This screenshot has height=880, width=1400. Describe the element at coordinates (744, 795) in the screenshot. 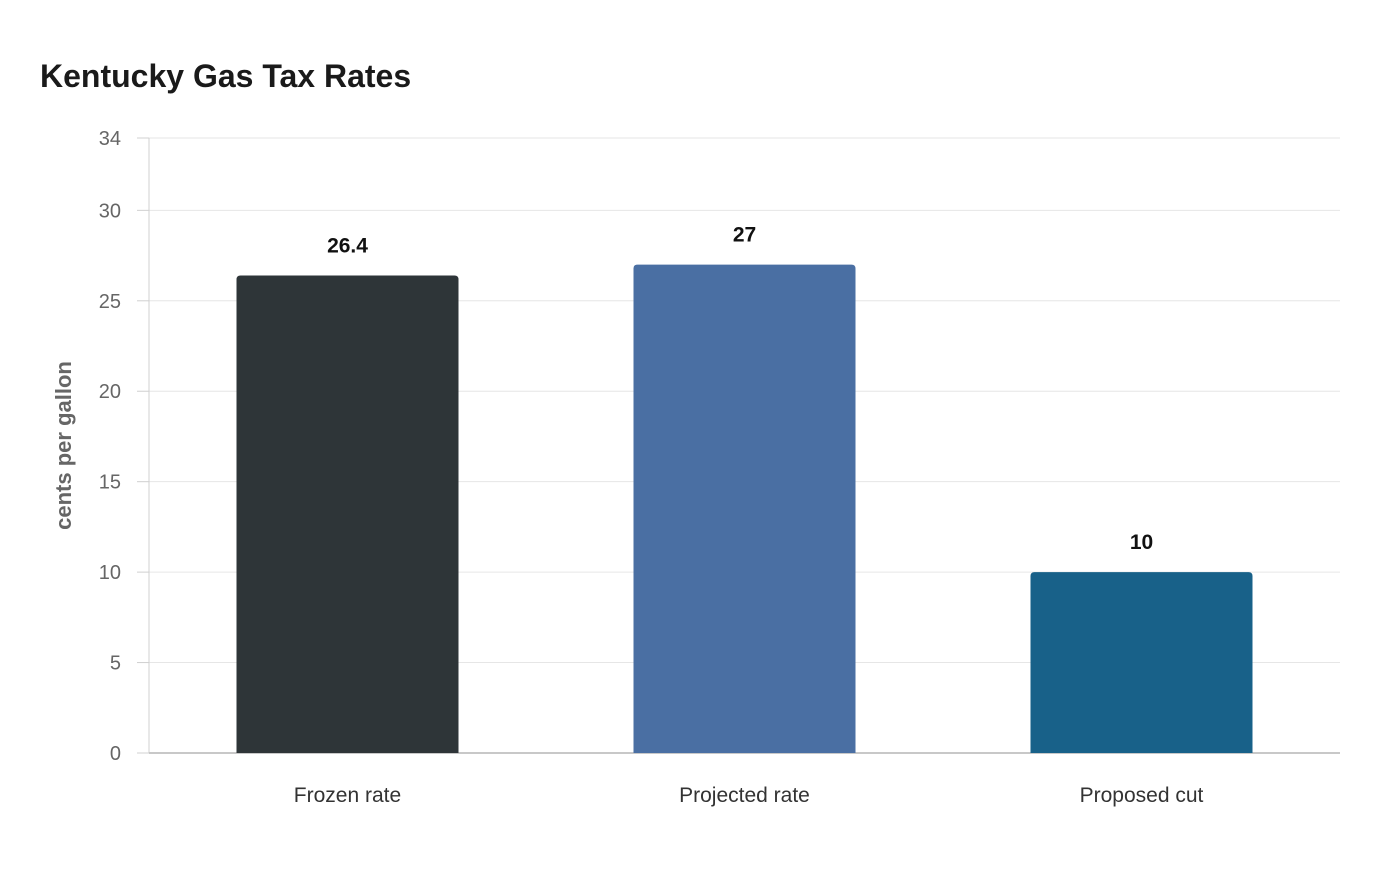

I see `x-category-label: Projected rate` at that location.